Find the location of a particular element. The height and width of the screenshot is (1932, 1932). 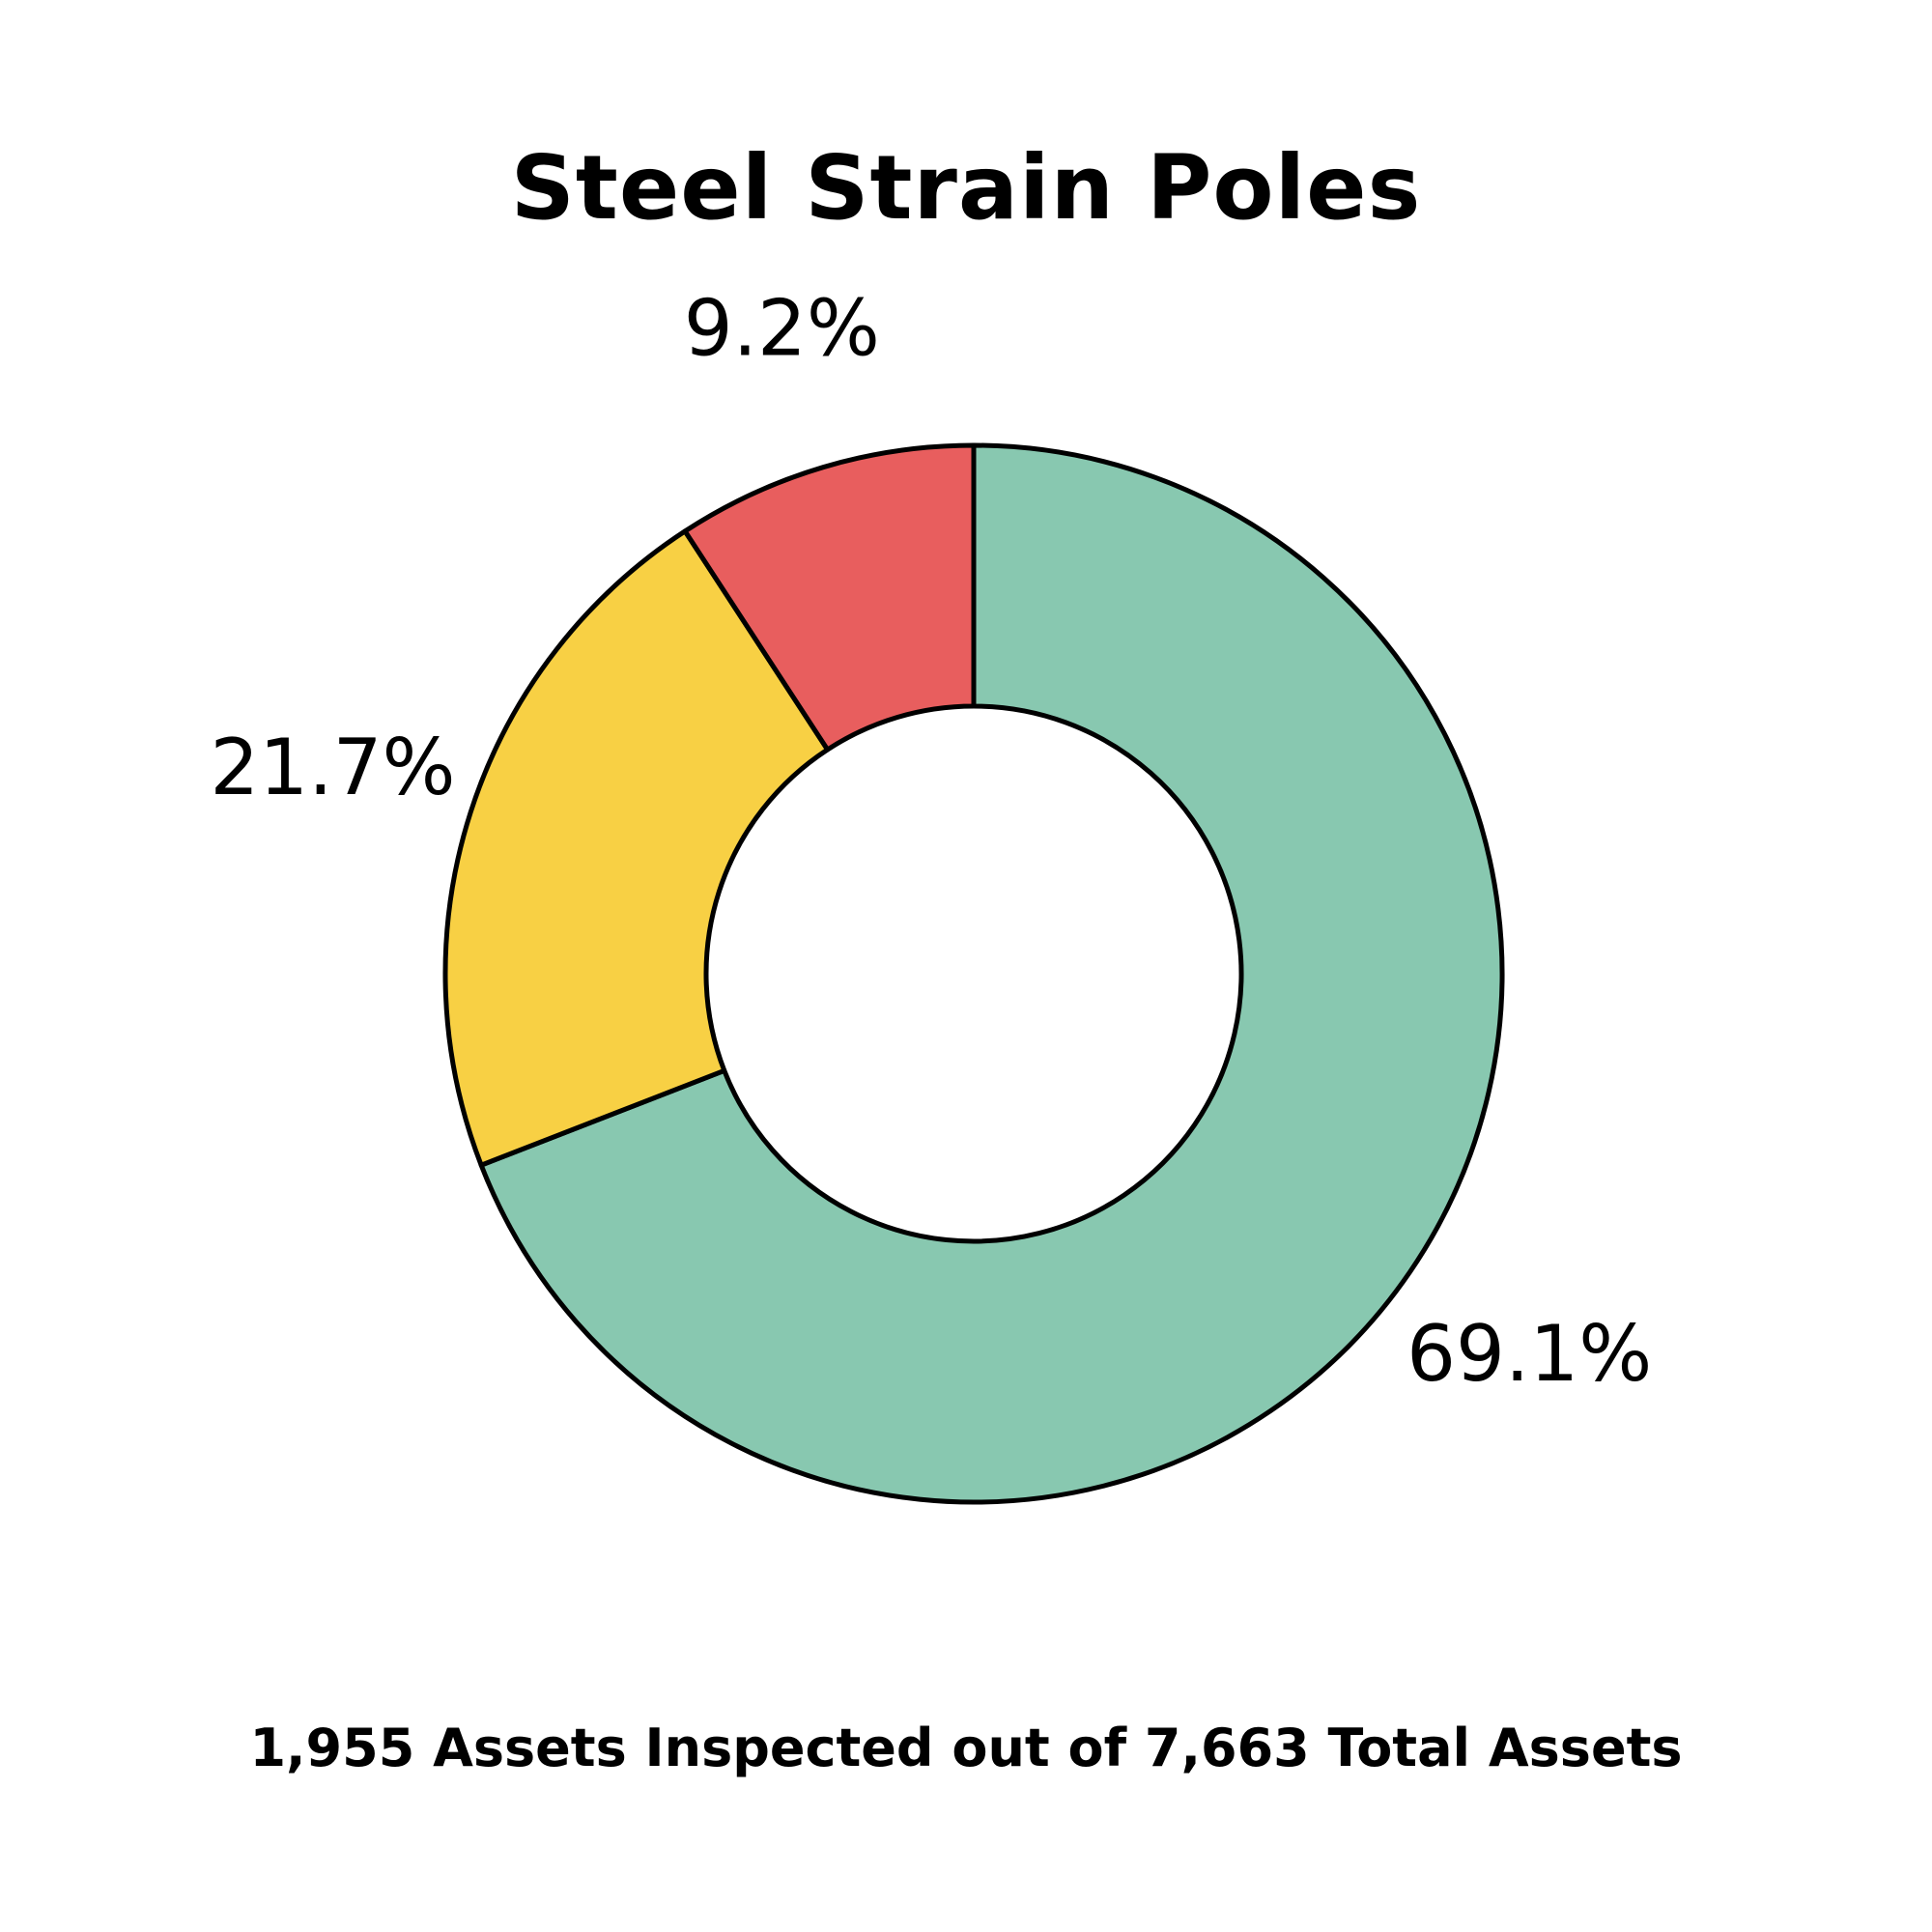

slice-value-label: 69.1% is located at coordinates (1529, 1354).